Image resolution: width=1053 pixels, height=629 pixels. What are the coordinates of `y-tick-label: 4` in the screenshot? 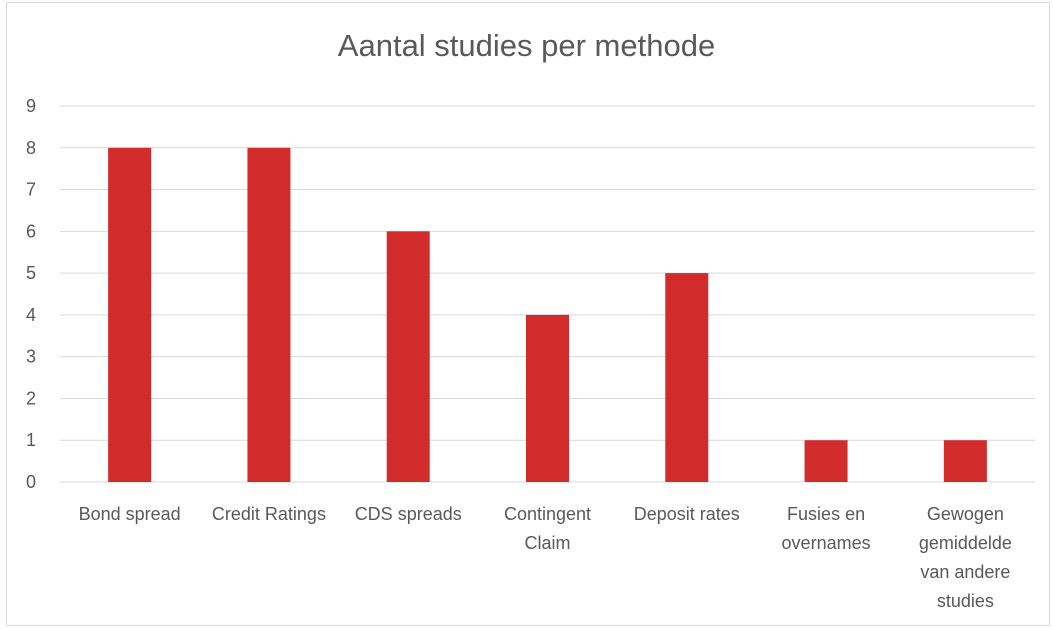 It's located at (31, 315).